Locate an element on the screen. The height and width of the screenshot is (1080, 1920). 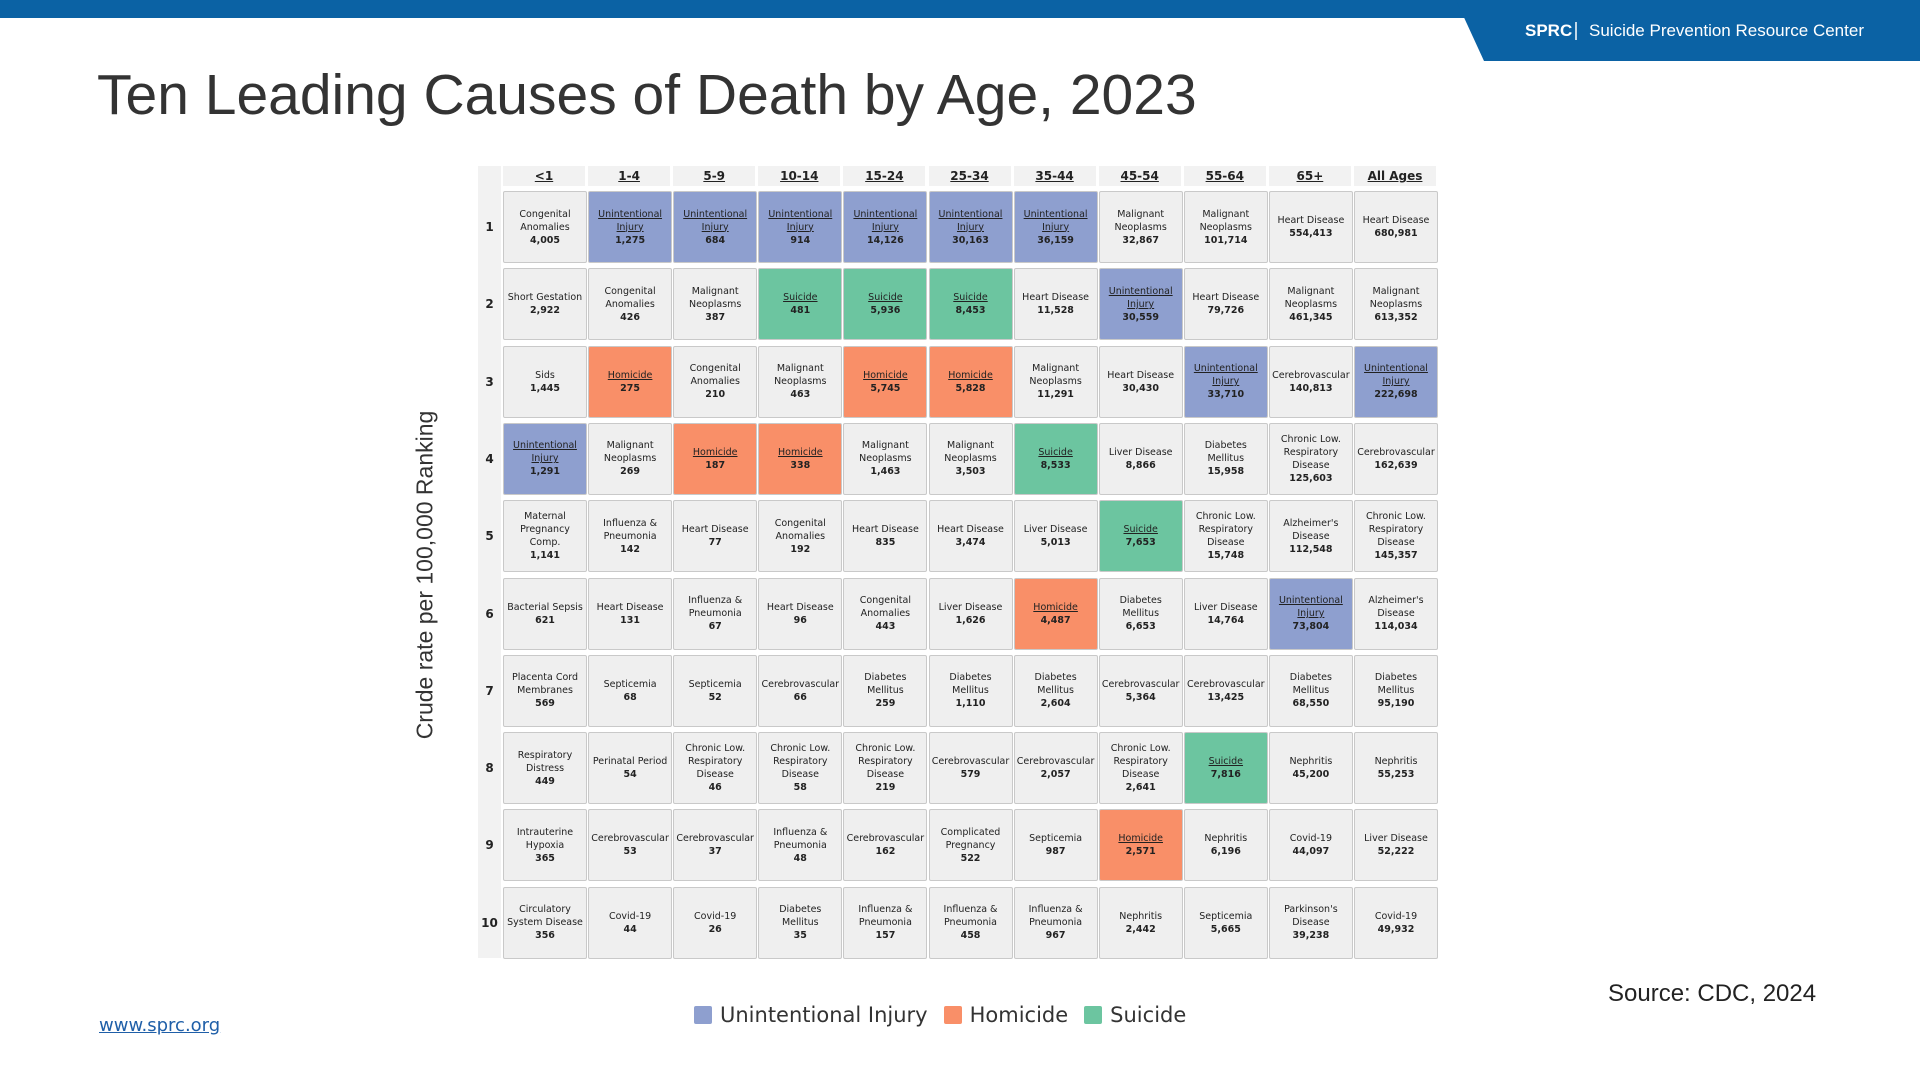
count: 481 is located at coordinates (800, 311).